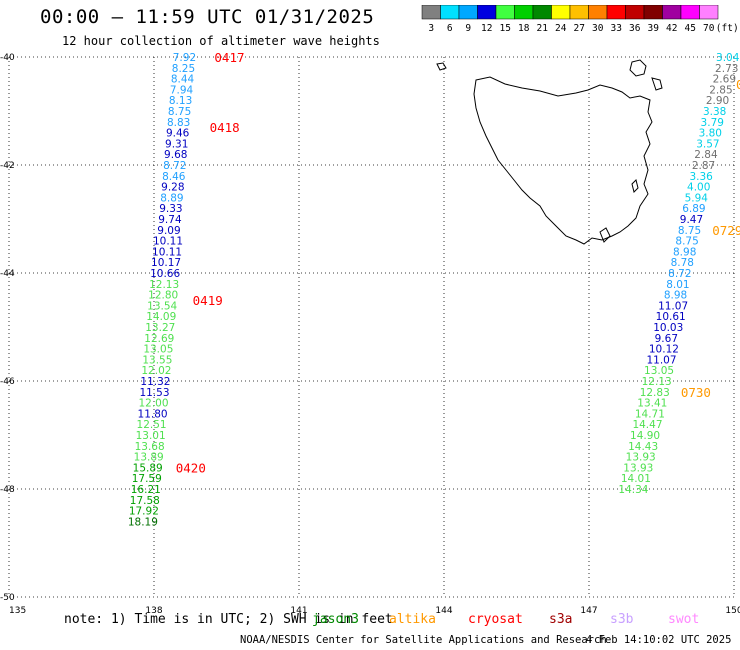  I want to click on wave-height-value: 3.80, so click(710, 134).